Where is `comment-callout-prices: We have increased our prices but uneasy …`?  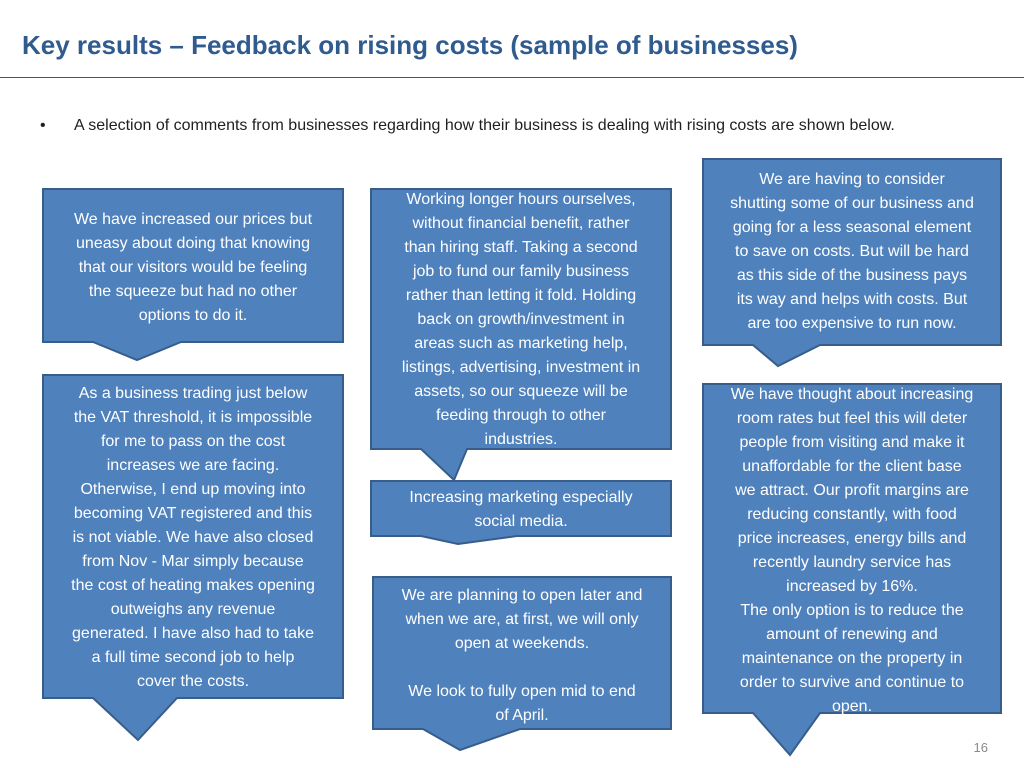
comment-callout-prices: We have increased our prices but uneasy … is located at coordinates (193, 275).